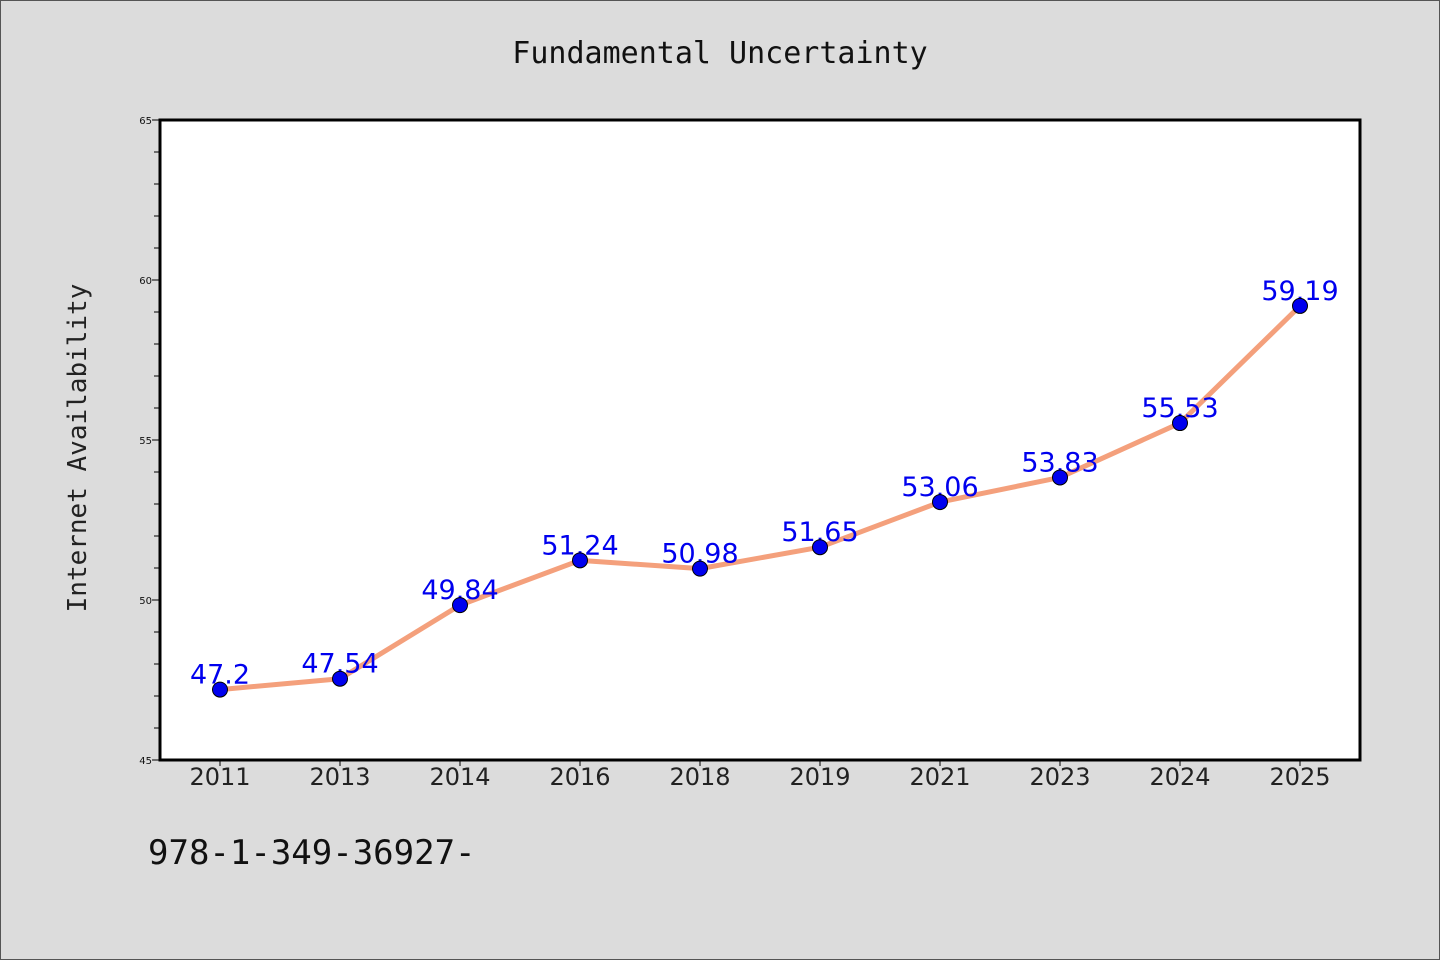 The image size is (1440, 960). I want to click on x-axis: 2011 2013 2014 2016 2018 2019 2021 2023 2024 2025, so click(760, 775).